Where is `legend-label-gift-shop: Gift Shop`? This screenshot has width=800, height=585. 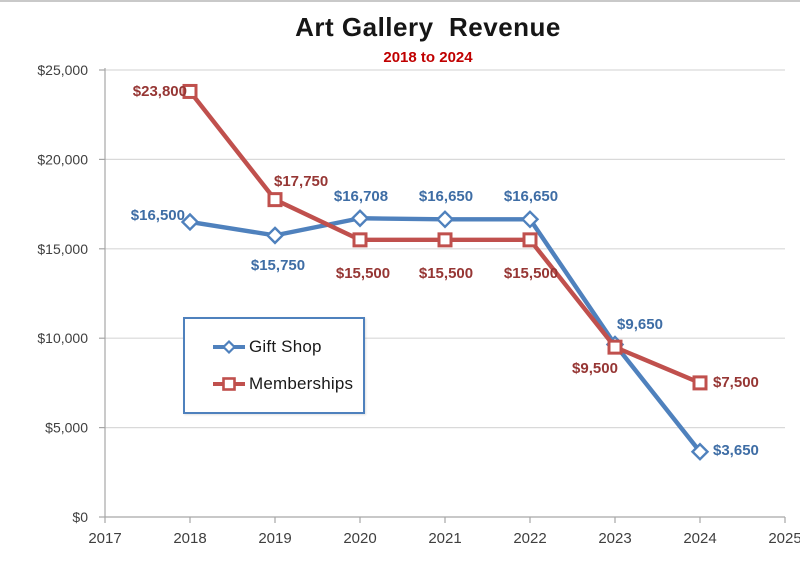 legend-label-gift-shop: Gift Shop is located at coordinates (285, 346).